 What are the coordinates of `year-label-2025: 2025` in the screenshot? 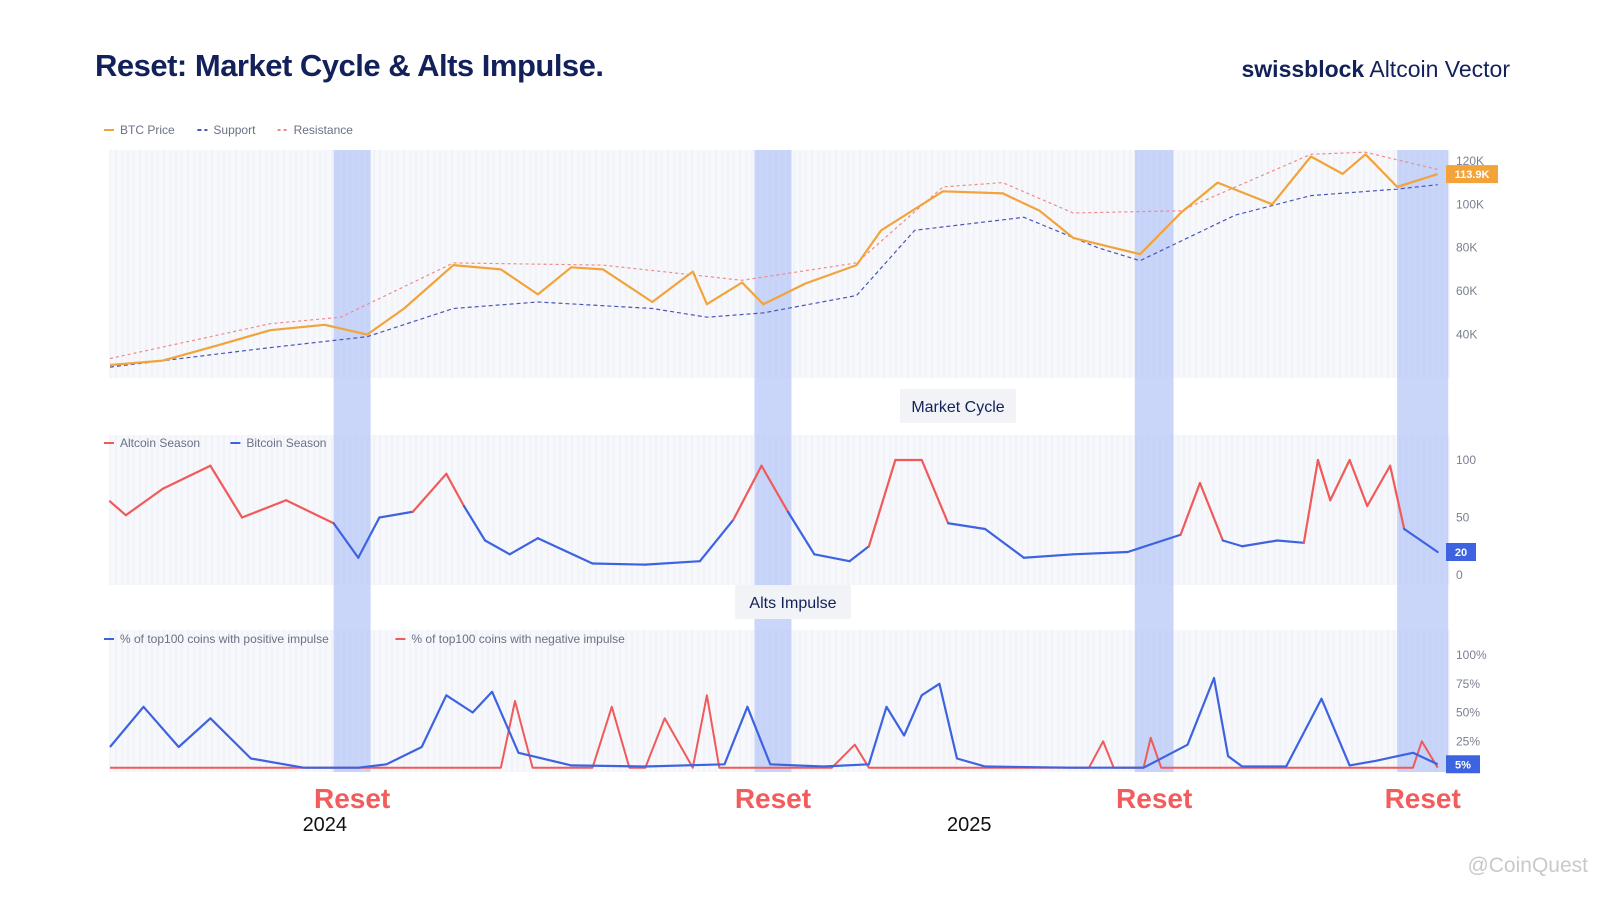 It's located at (969, 825).